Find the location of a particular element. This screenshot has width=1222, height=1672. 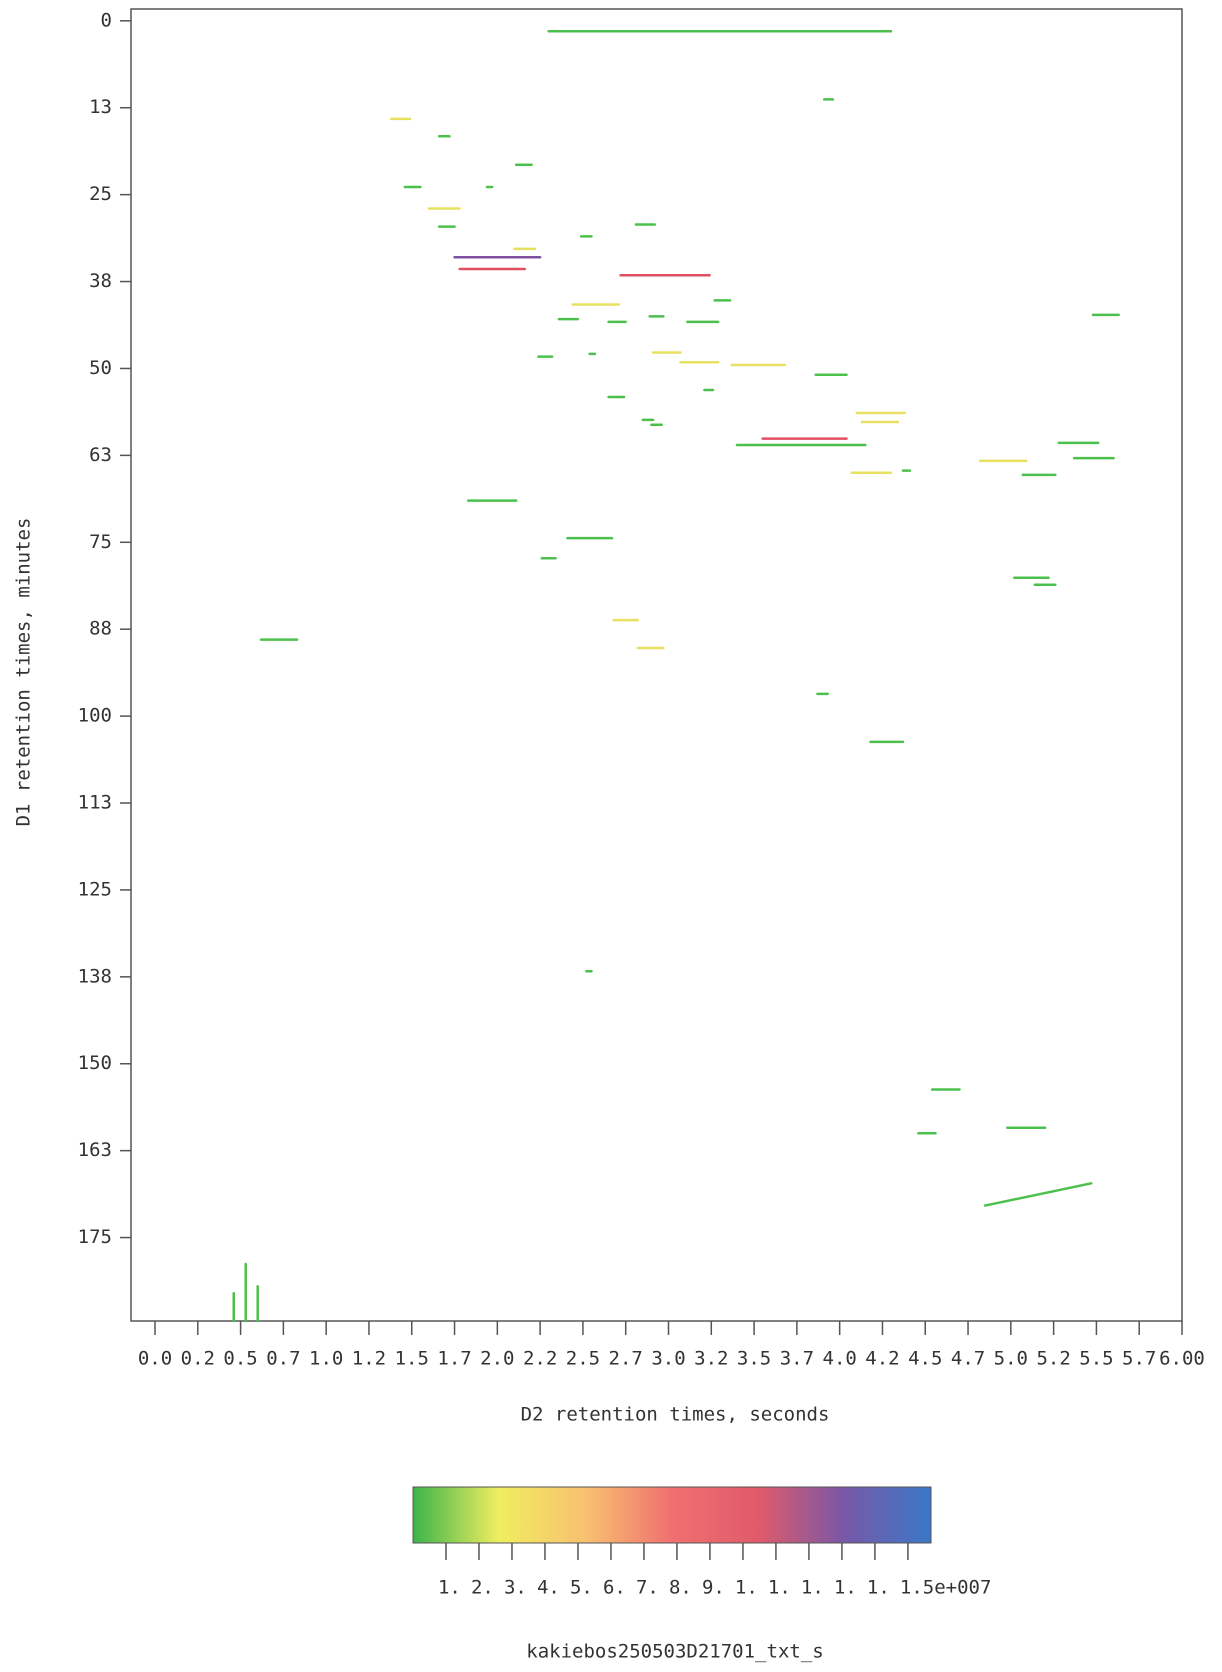

y-tick-label: 163 is located at coordinates (95, 1150).